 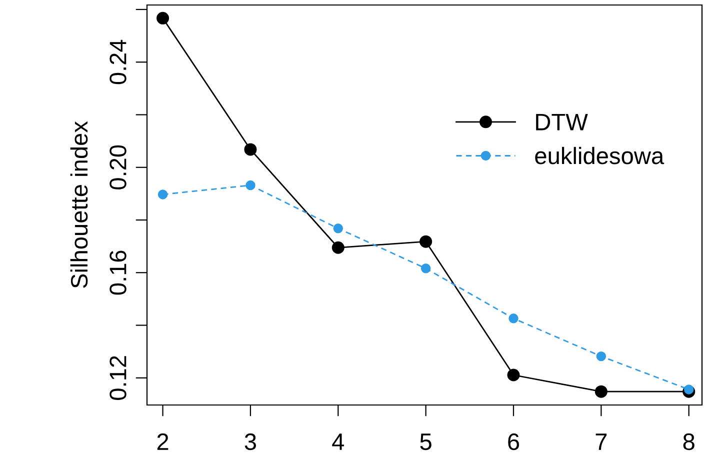 What do you see at coordinates (426, 442) in the screenshot?
I see `x-tick-label: 5` at bounding box center [426, 442].